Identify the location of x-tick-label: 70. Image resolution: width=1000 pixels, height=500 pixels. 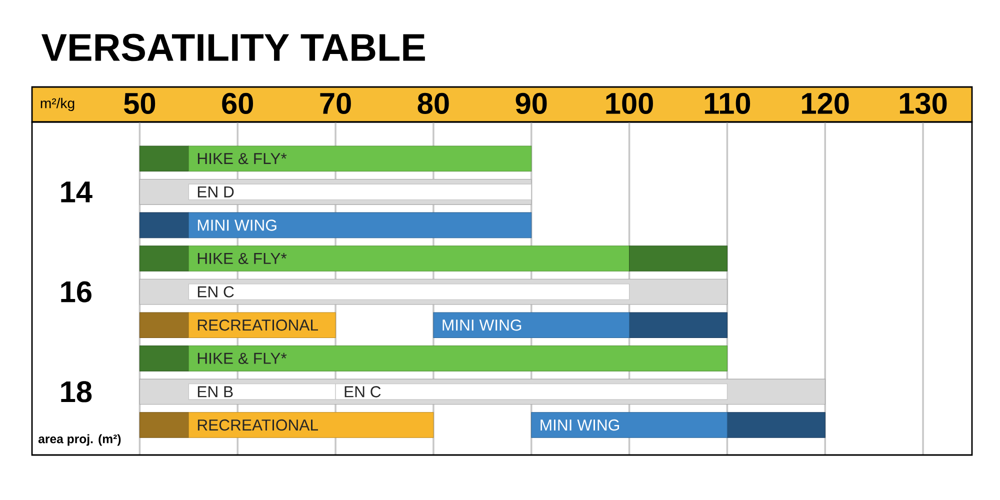
(335, 103).